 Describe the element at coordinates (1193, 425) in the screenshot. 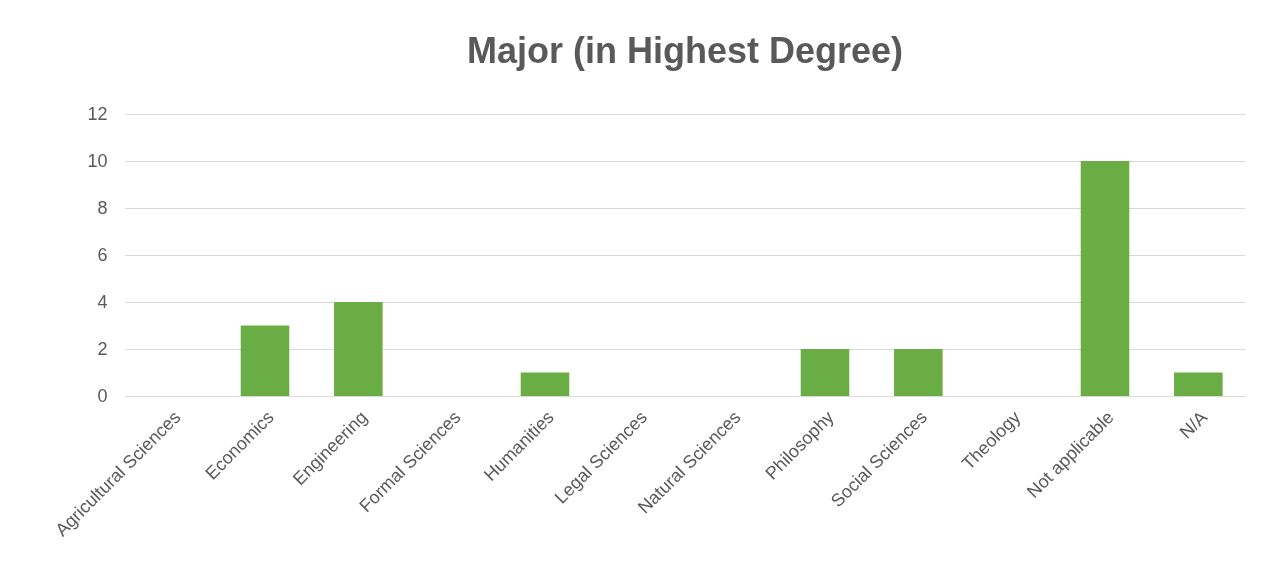

I see `x-tick-label: N/A` at that location.